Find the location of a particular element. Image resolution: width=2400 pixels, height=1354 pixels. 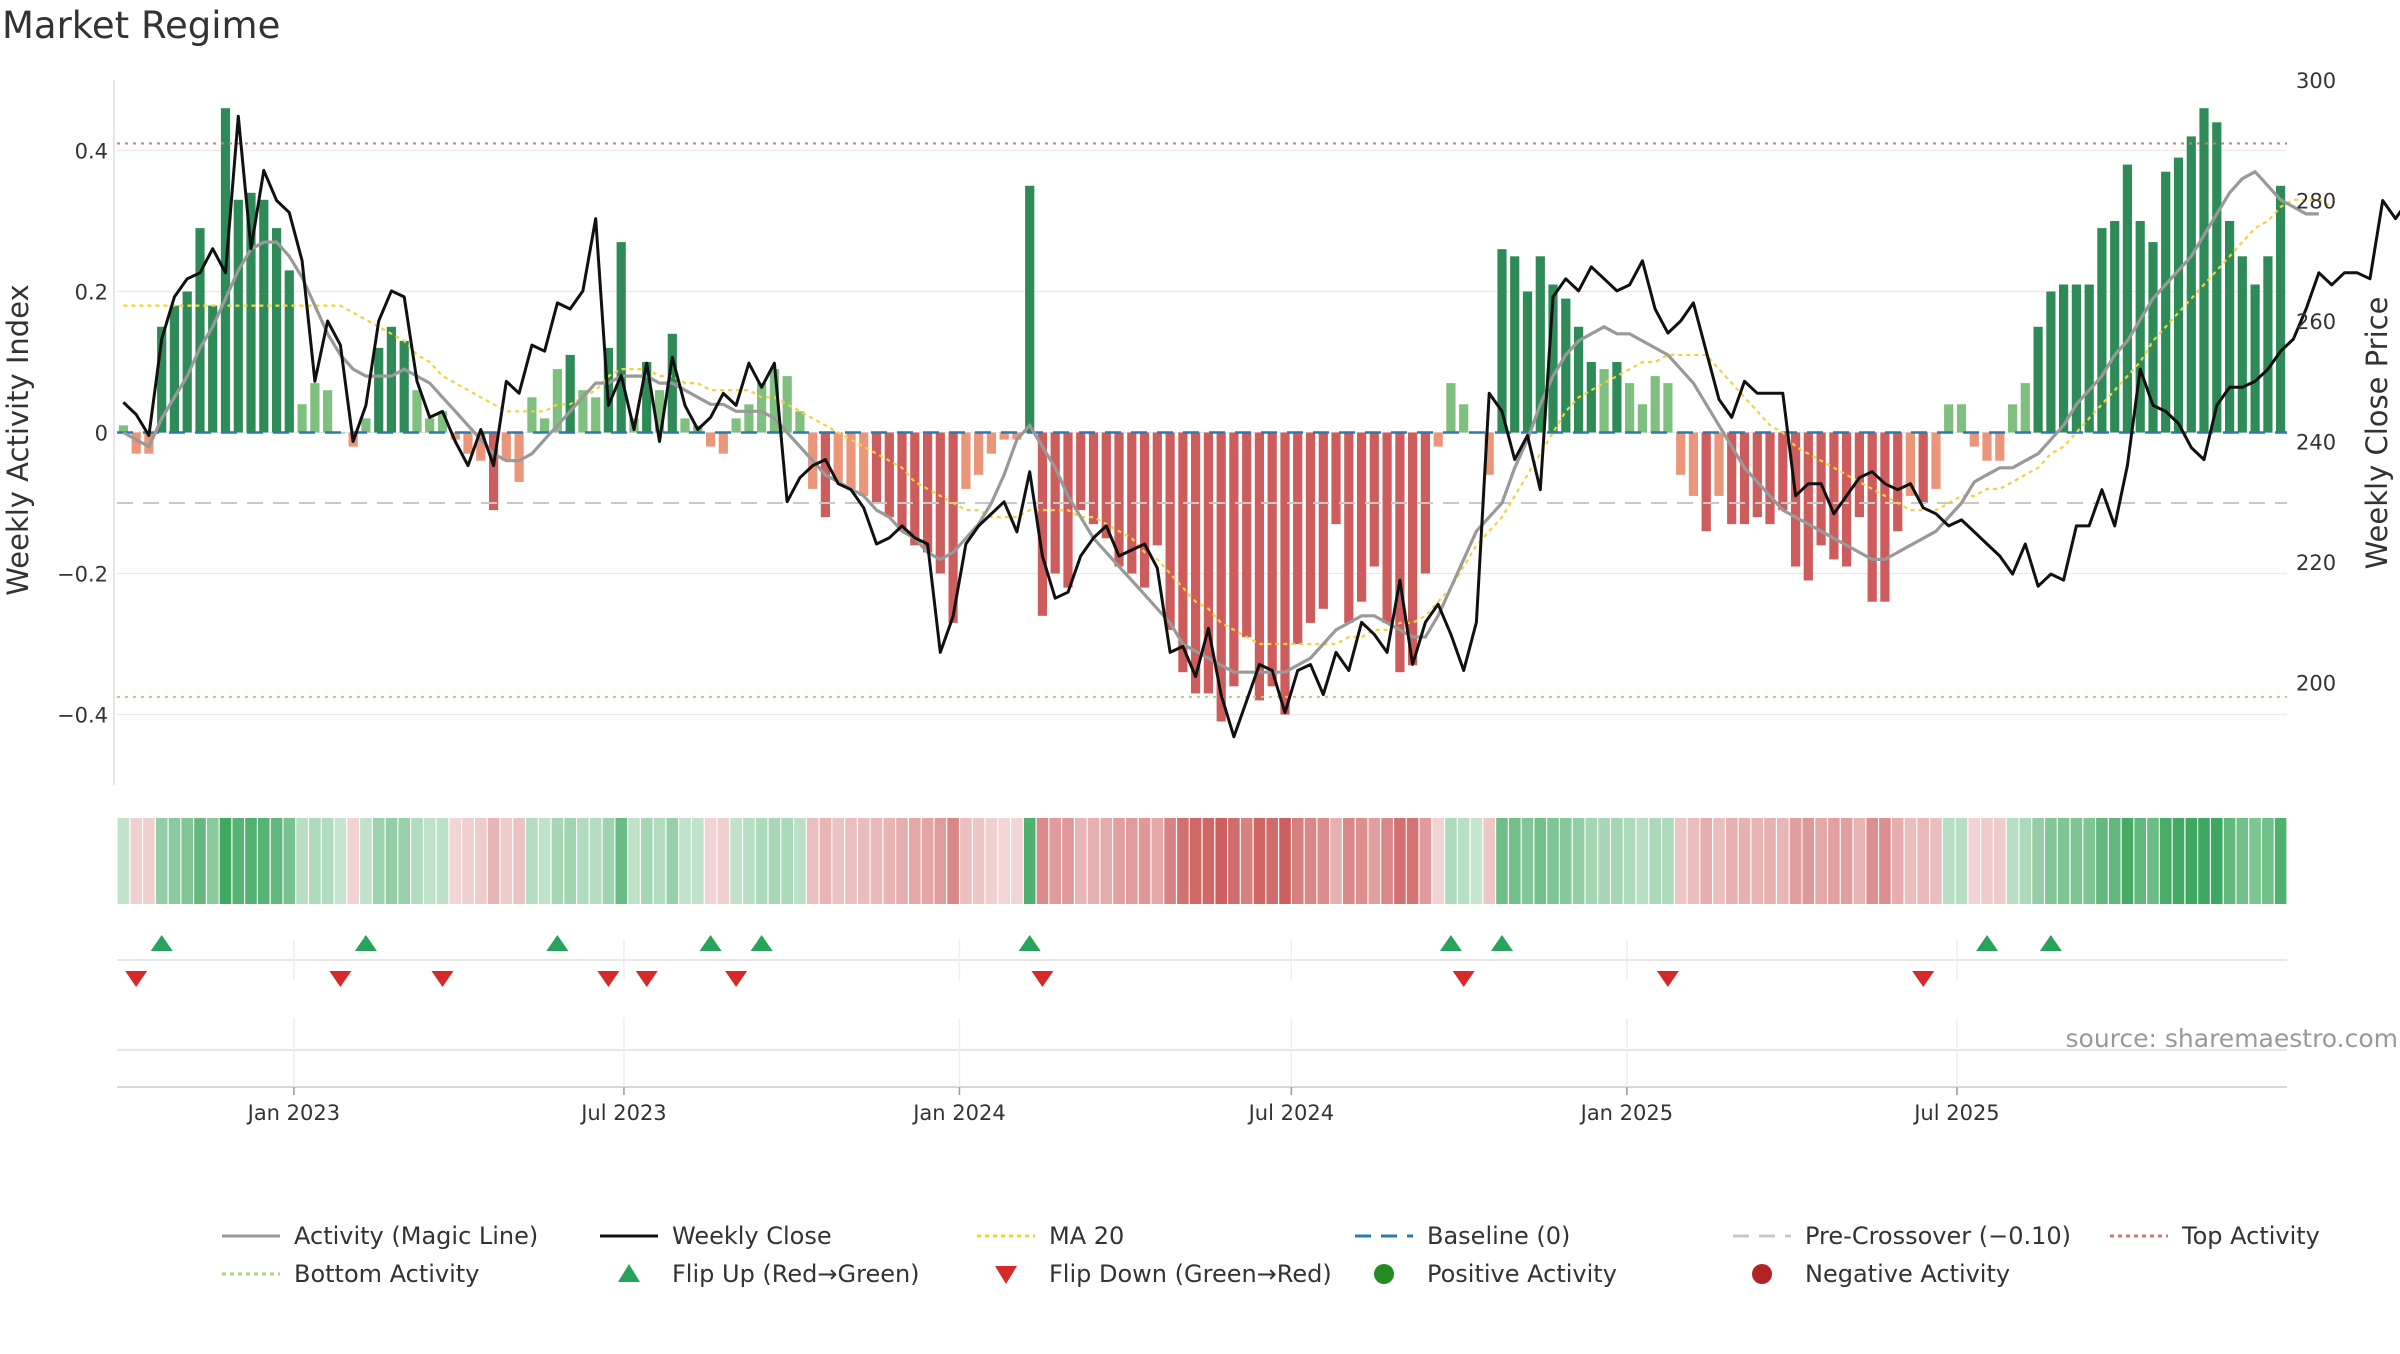

legend-item: MA 20 is located at coordinates (1050, 1236).